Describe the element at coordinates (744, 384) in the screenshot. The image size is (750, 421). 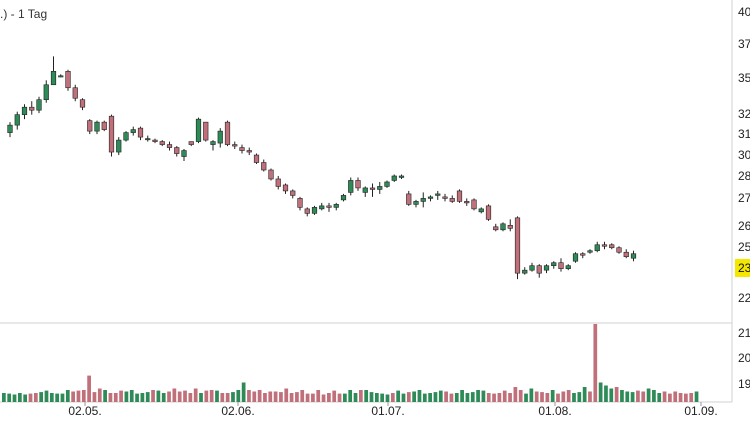
I see `volume-tick-label: 19` at that location.